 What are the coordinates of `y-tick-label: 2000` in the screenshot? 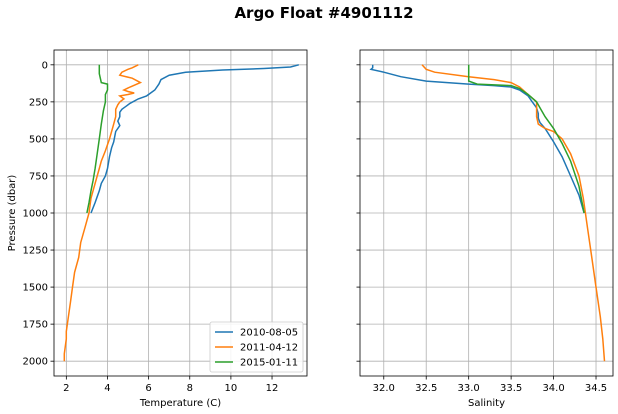 It's located at (35, 362).